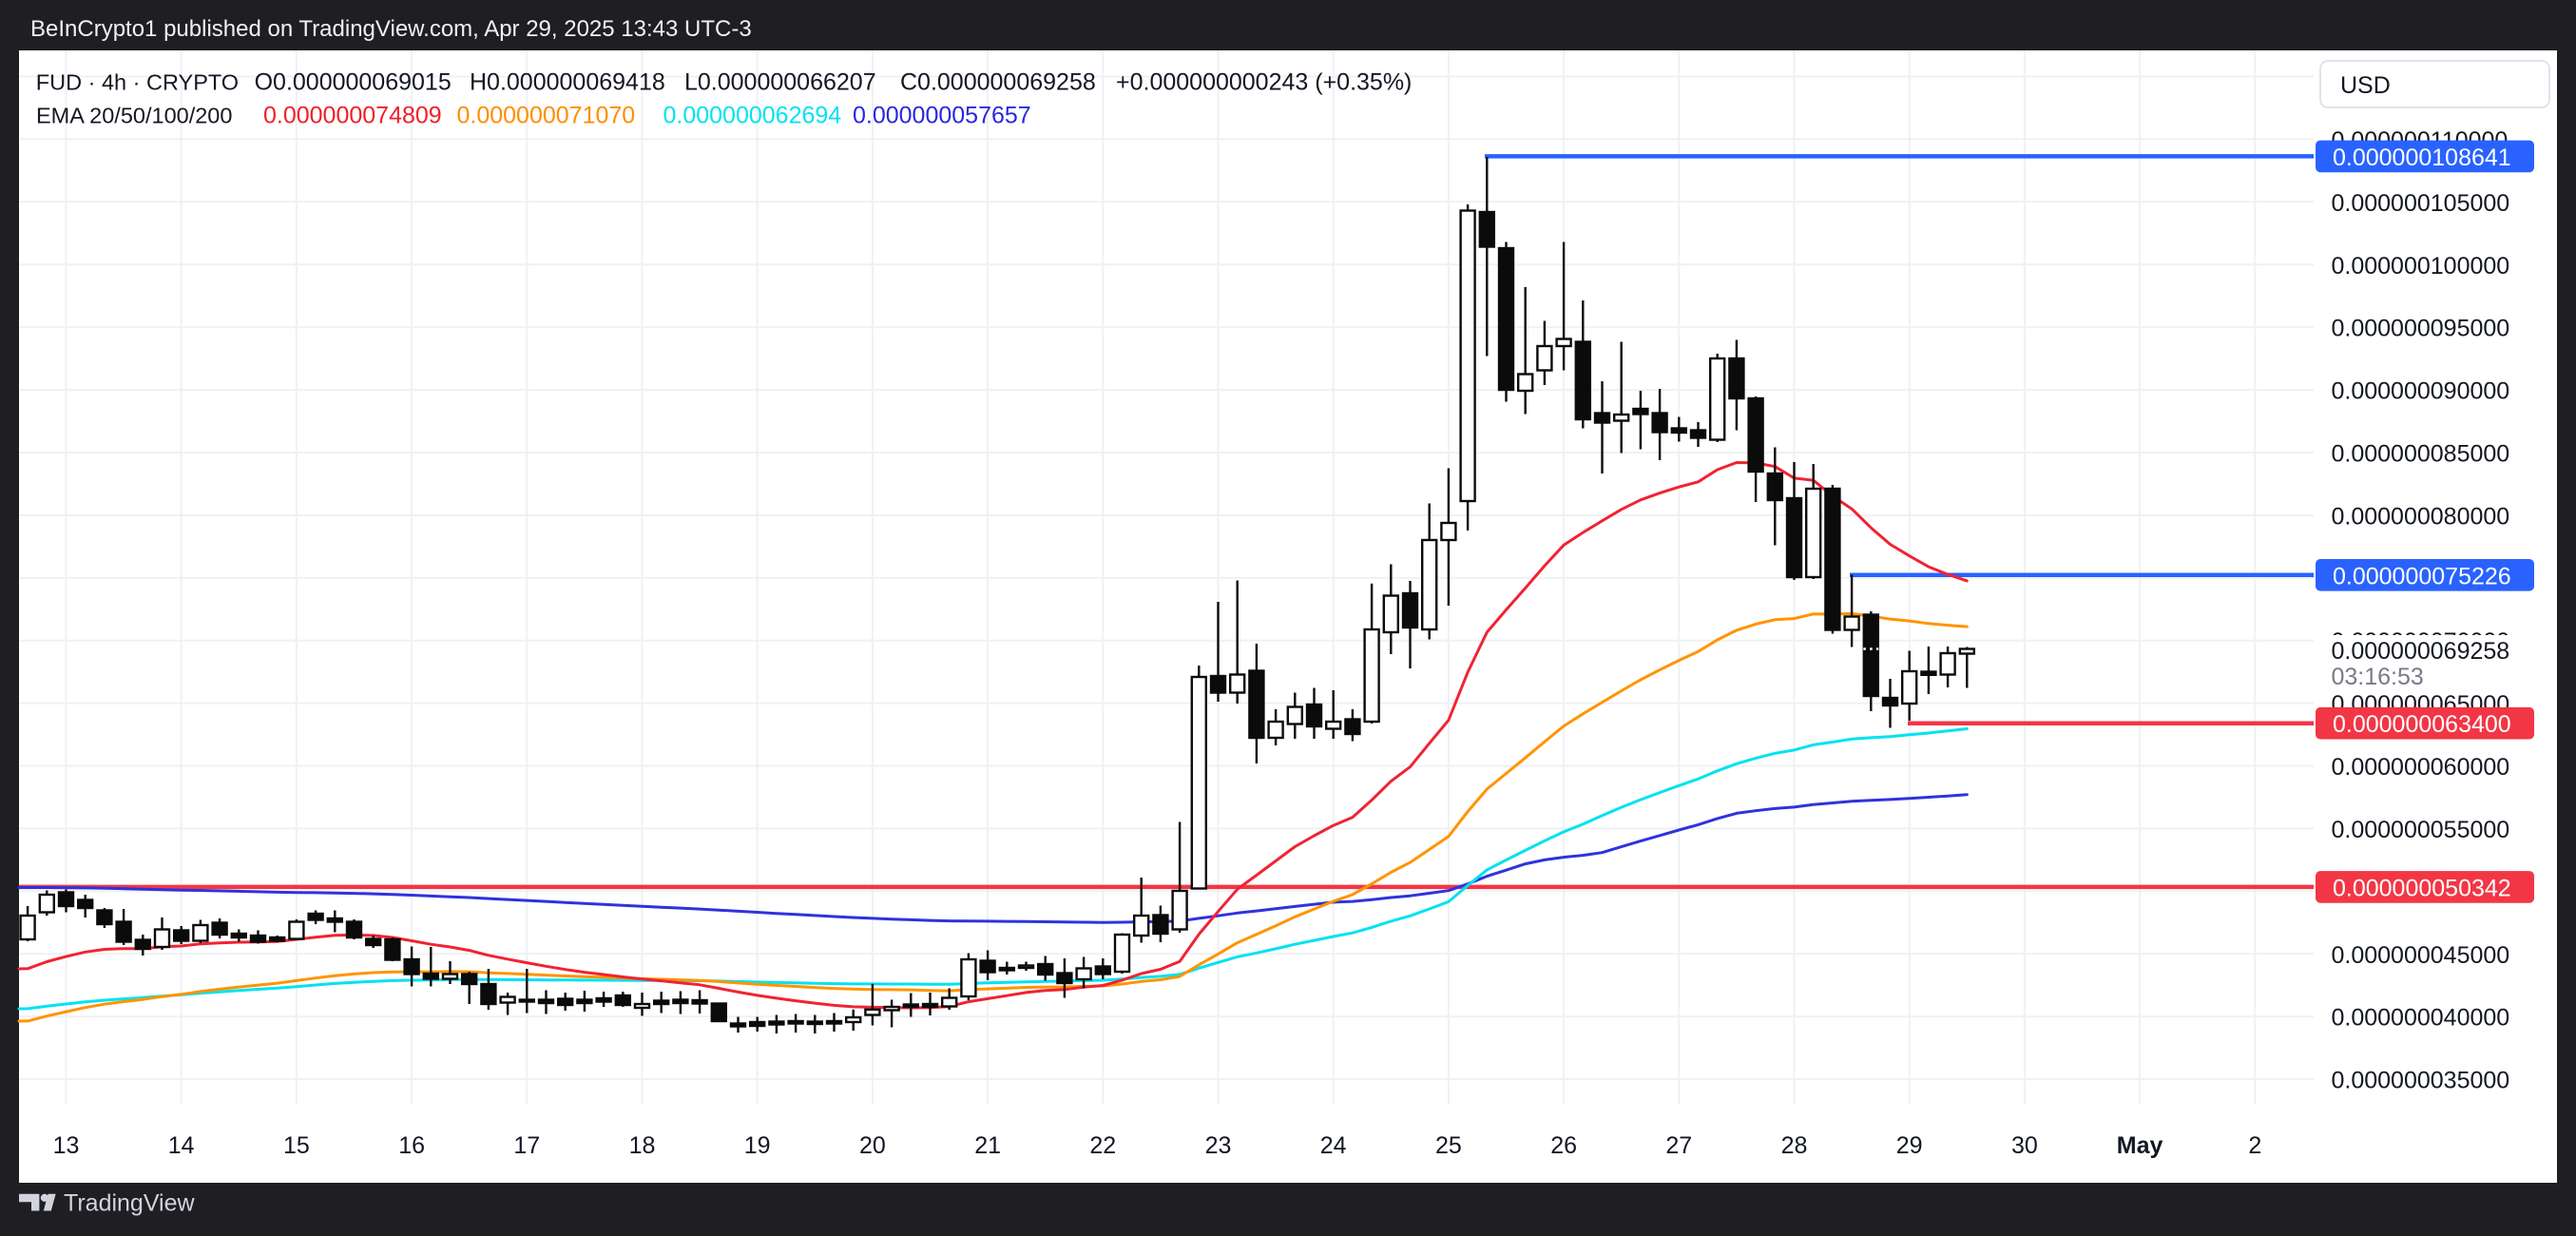 This screenshot has width=2576, height=1236. I want to click on svg-text: 0.000000074809, so click(353, 116).